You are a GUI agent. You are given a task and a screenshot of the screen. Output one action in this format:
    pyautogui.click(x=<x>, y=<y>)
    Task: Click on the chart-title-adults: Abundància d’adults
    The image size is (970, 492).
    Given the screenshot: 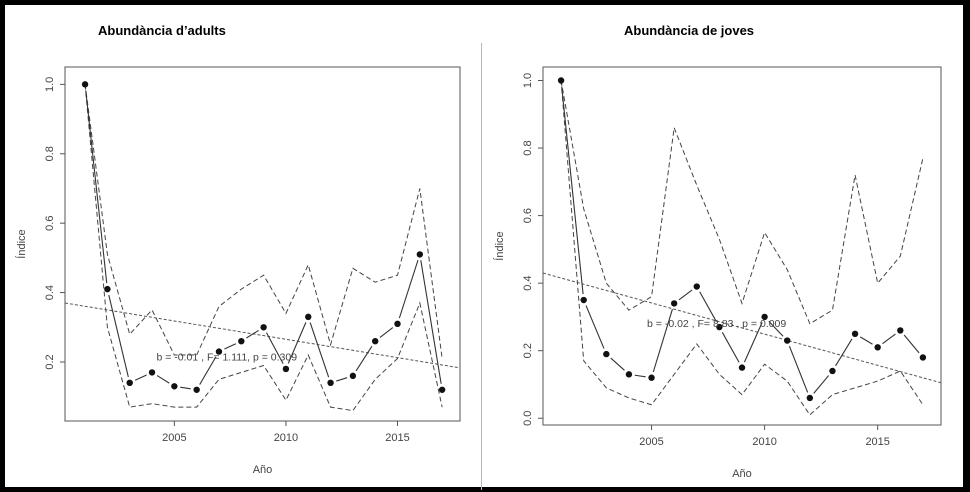 What is the action you would take?
    pyautogui.click(x=162, y=30)
    